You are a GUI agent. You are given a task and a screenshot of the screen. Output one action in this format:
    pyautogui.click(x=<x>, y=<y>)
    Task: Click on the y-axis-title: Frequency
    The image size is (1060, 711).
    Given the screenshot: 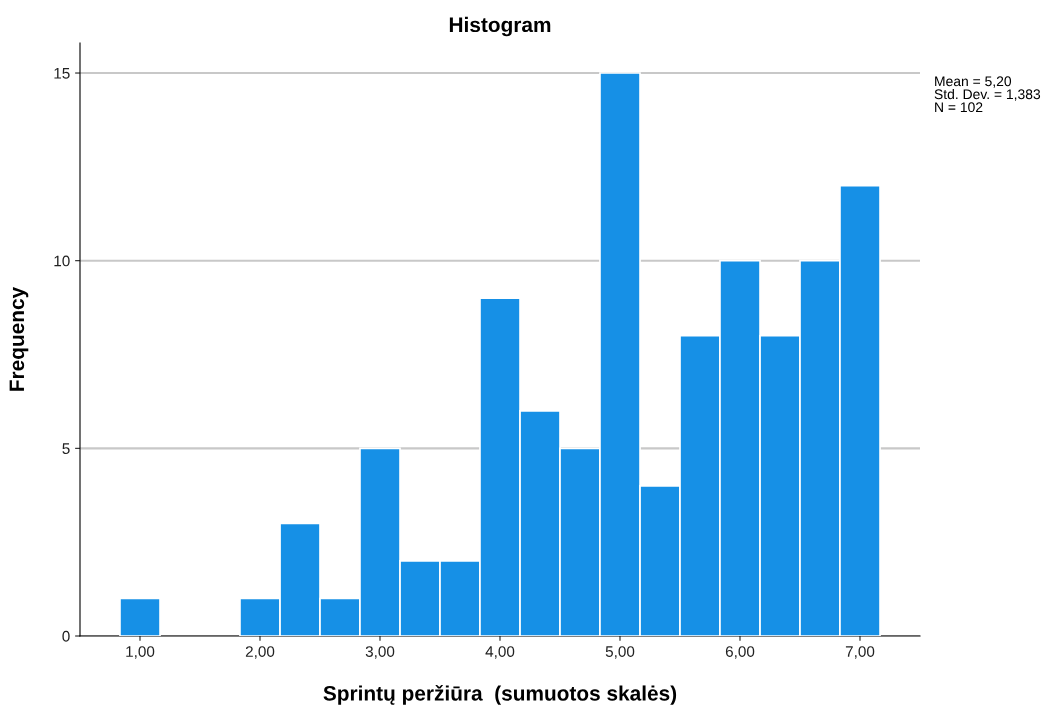 What is the action you would take?
    pyautogui.click(x=19, y=338)
    